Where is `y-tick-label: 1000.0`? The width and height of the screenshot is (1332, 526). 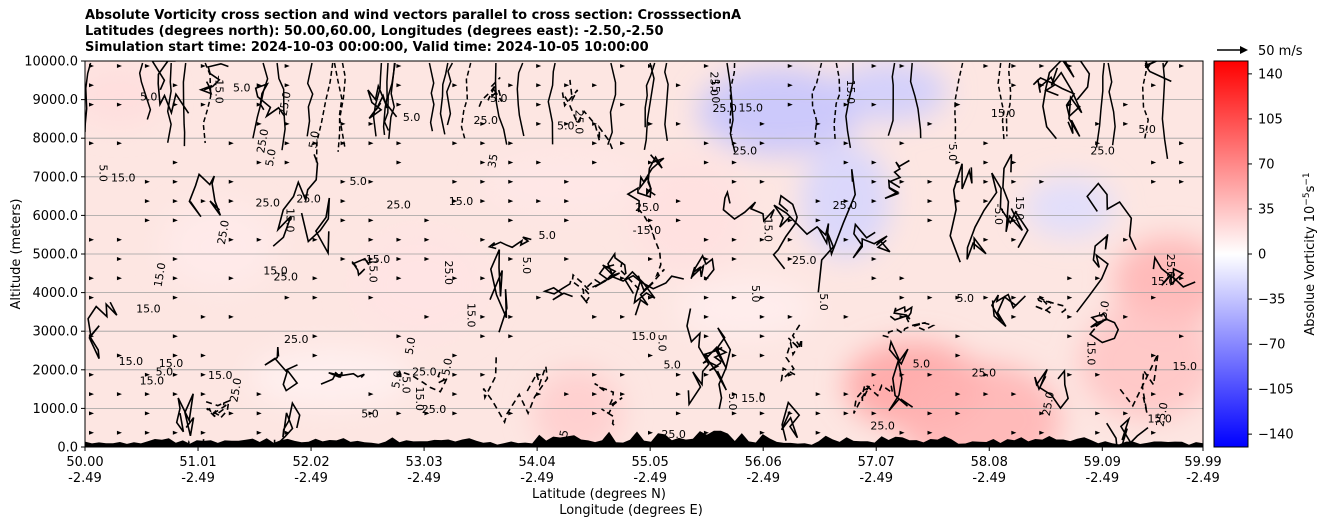 y-tick-label: 1000.0 is located at coordinates (56, 409).